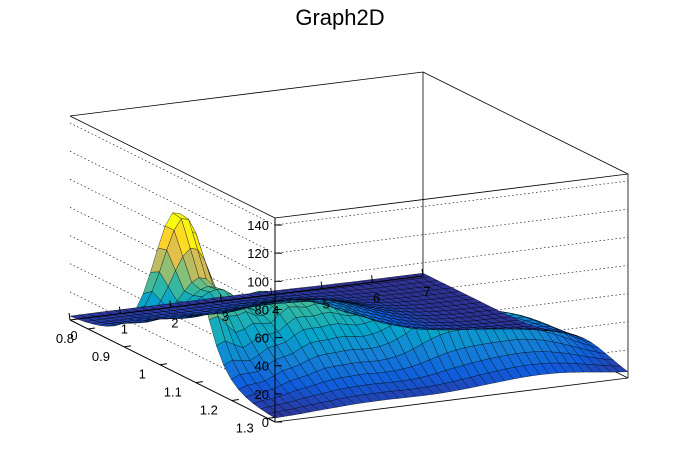 The image size is (696, 472). I want to click on z-tick-label-20: 20, so click(262, 394).